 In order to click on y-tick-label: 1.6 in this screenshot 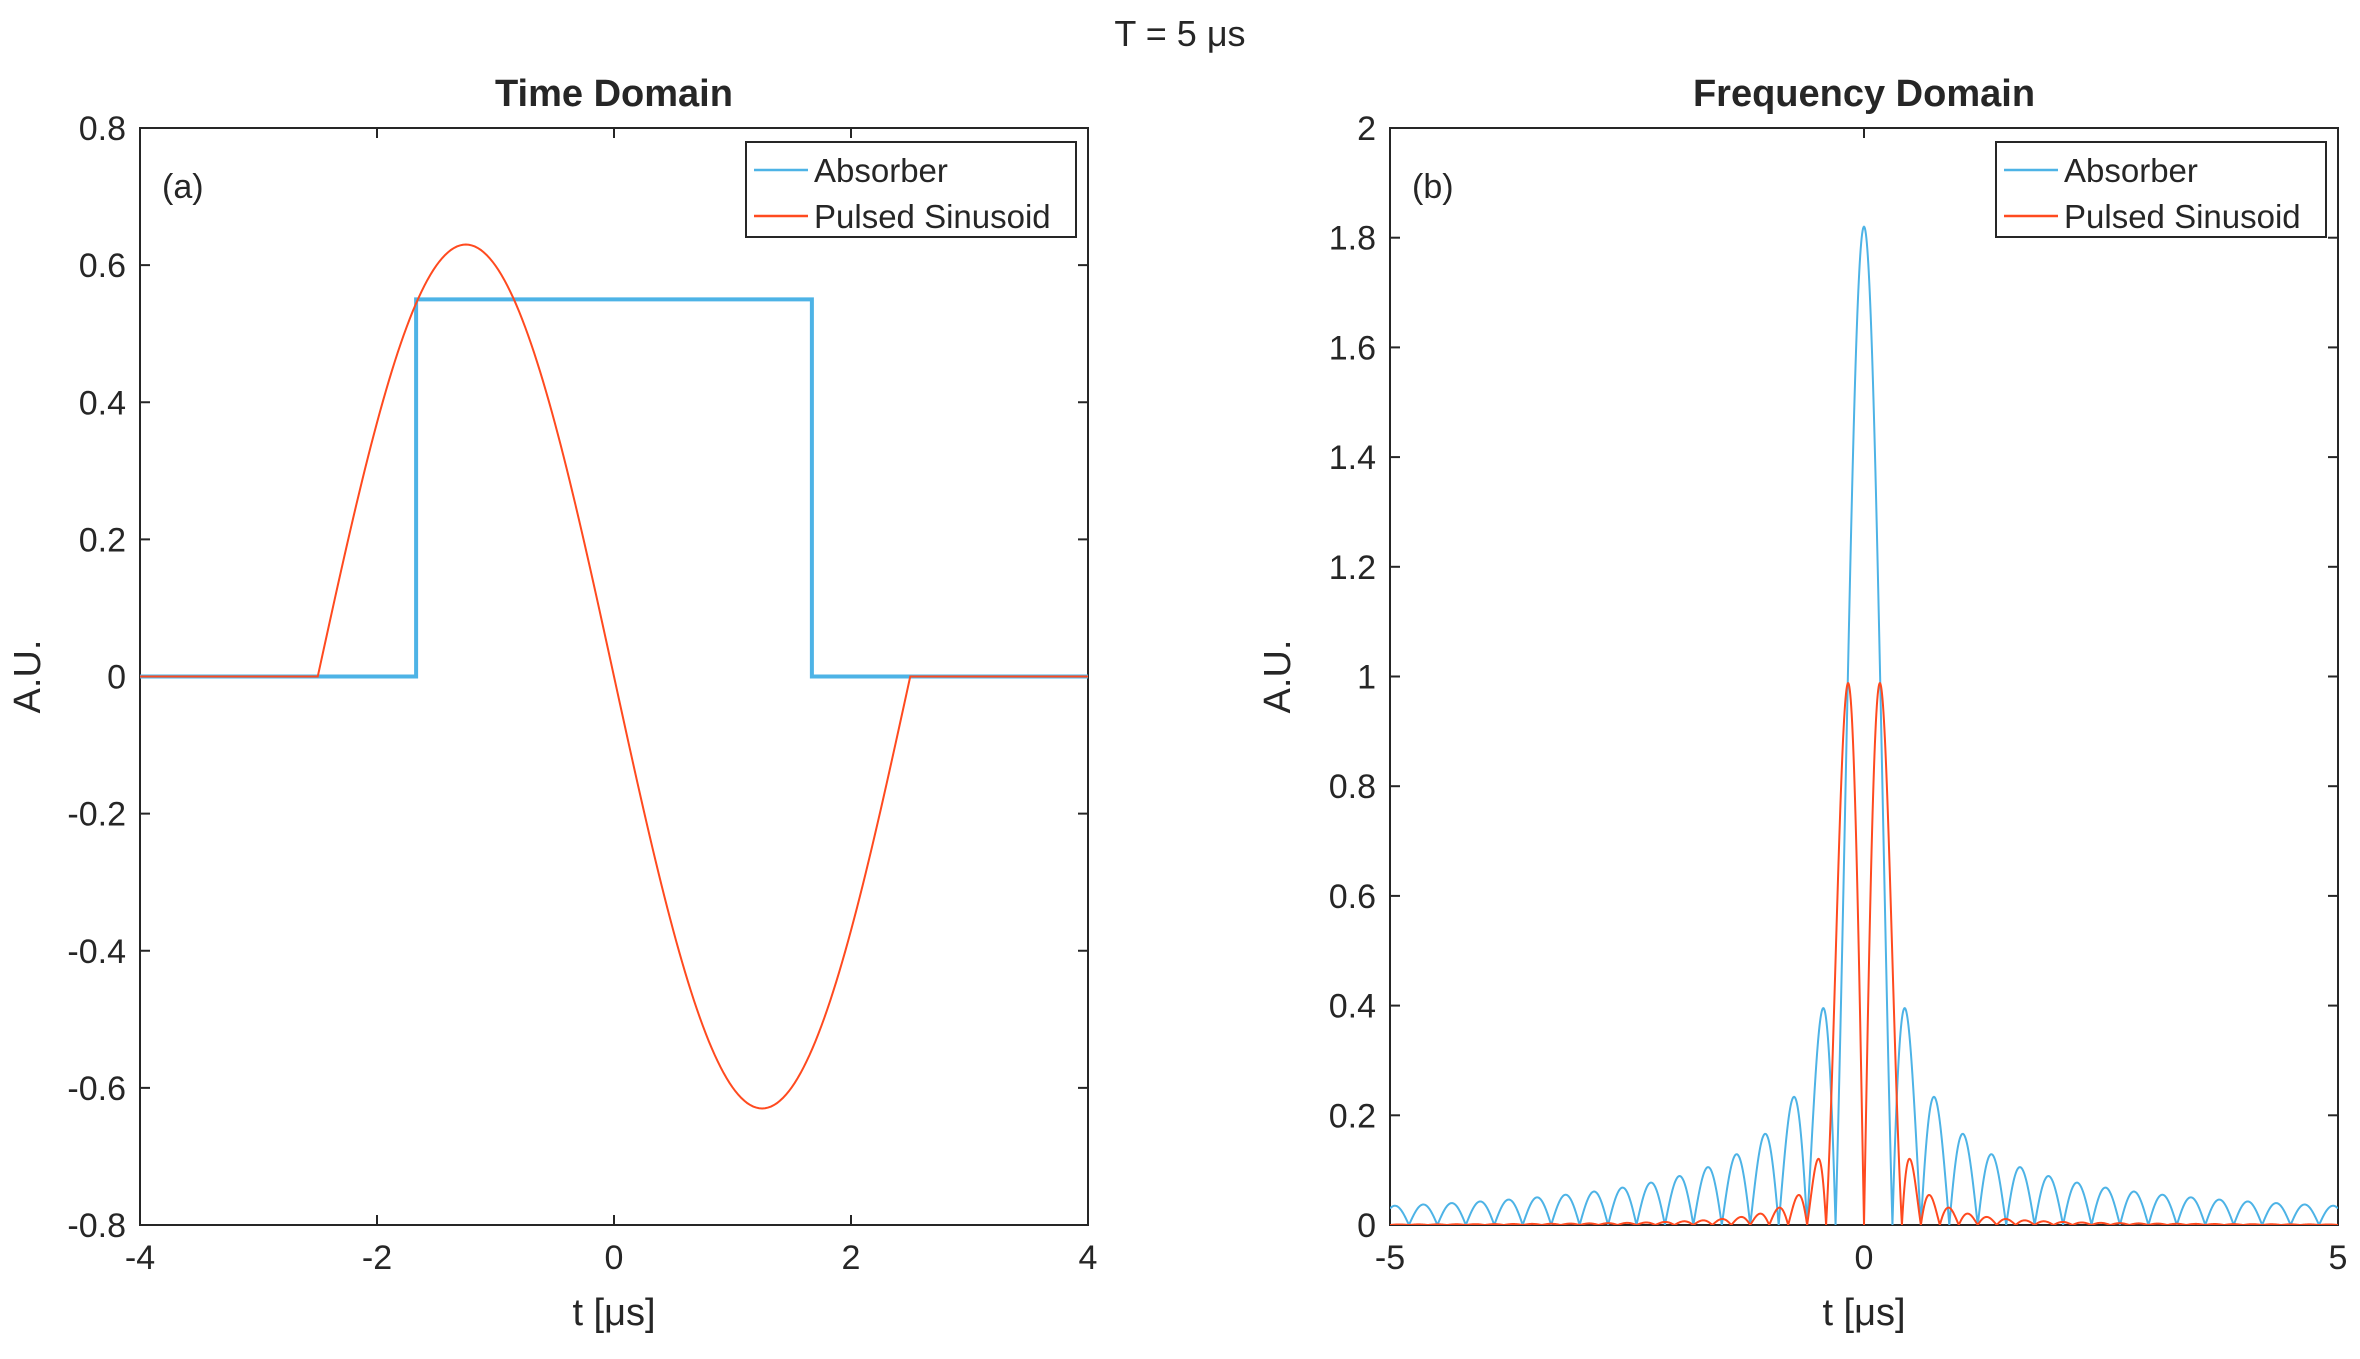, I will do `click(1352, 348)`.